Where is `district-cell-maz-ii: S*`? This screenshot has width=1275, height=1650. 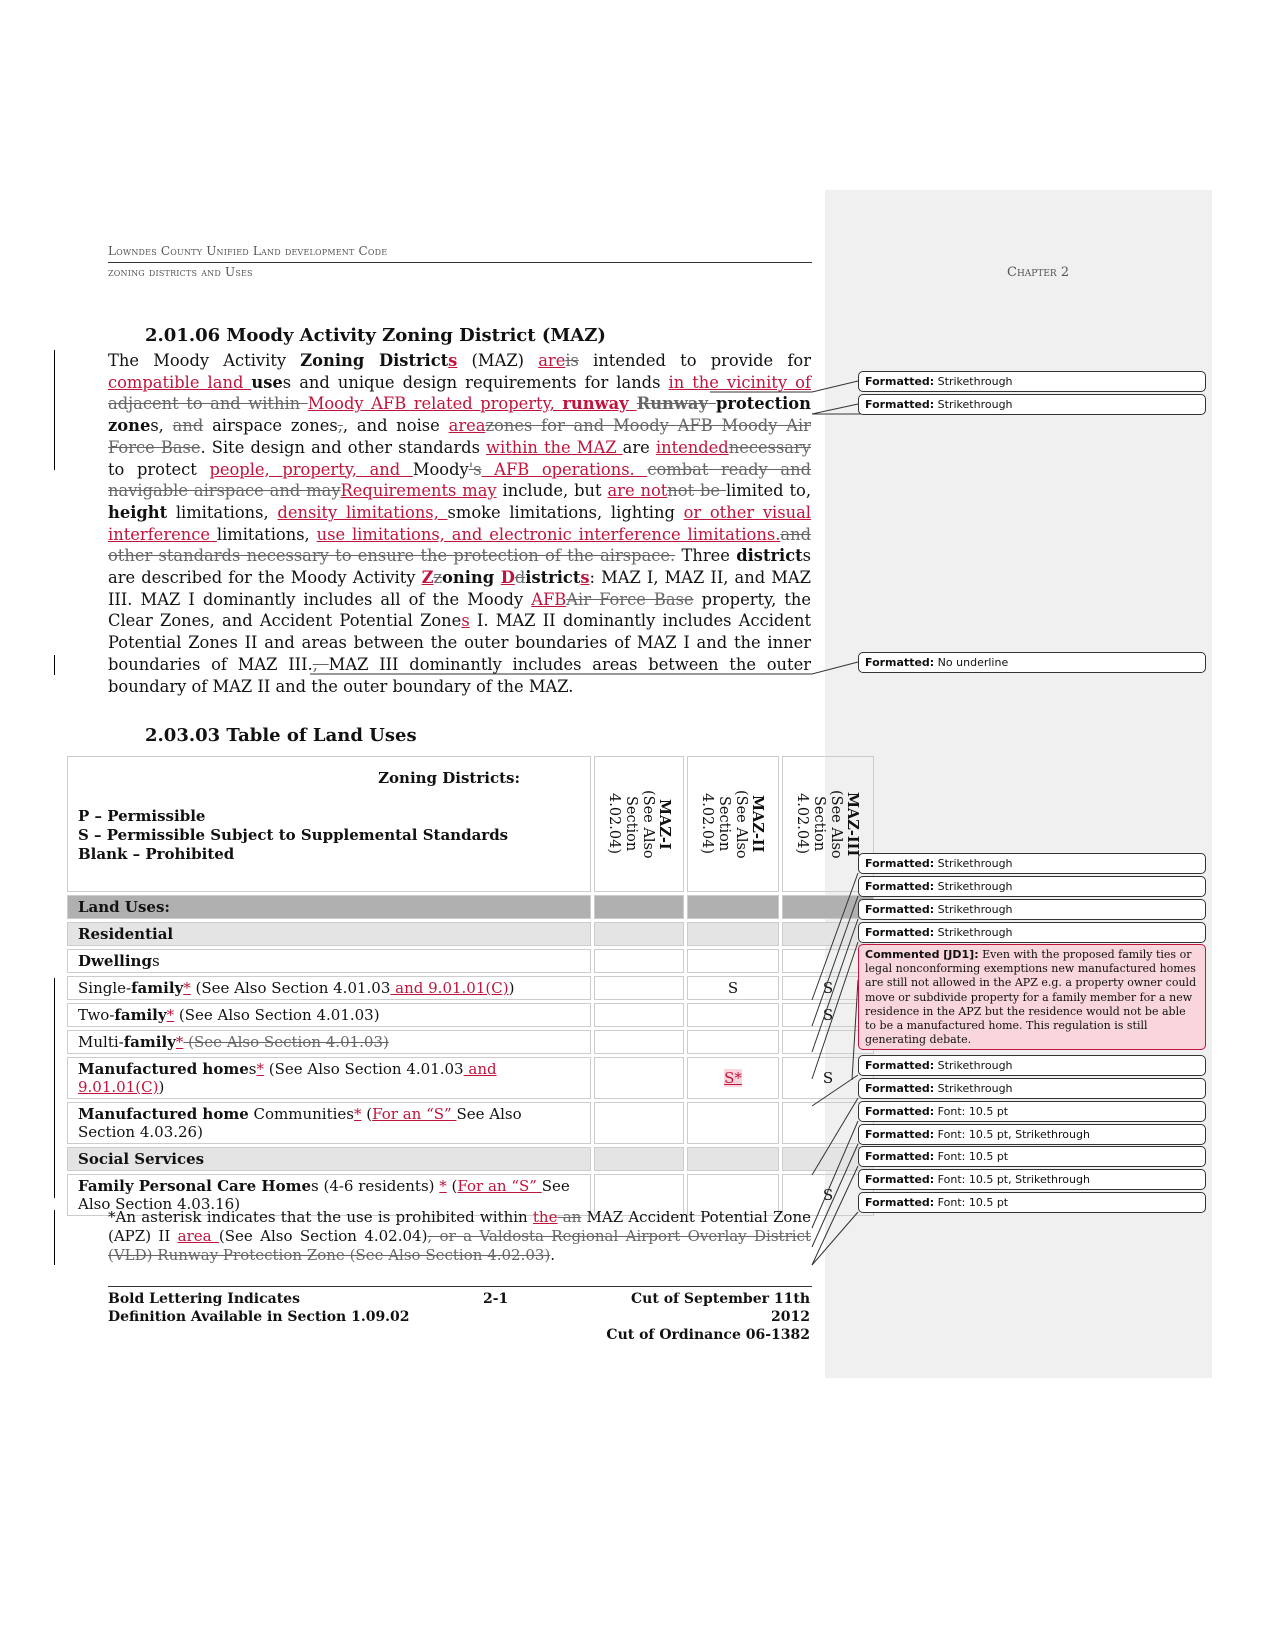 district-cell-maz-ii: S* is located at coordinates (733, 1078).